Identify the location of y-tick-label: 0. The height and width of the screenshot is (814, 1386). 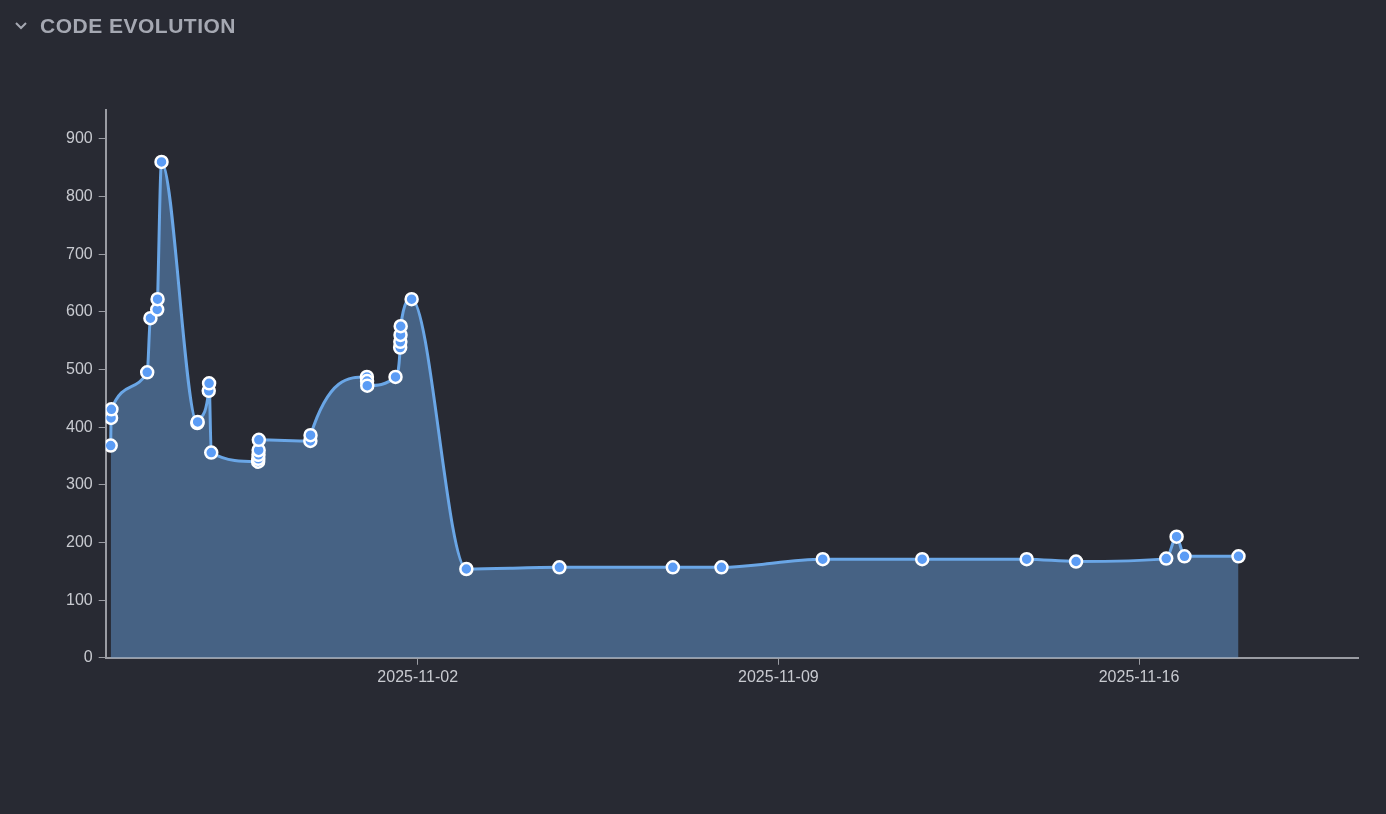
(88, 657).